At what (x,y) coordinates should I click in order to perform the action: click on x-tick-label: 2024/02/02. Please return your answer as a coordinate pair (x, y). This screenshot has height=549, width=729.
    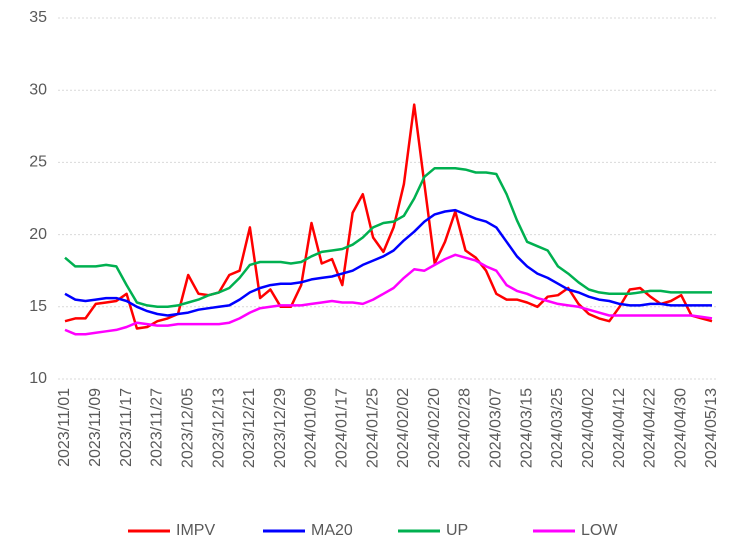
    Looking at the image, I should click on (403, 428).